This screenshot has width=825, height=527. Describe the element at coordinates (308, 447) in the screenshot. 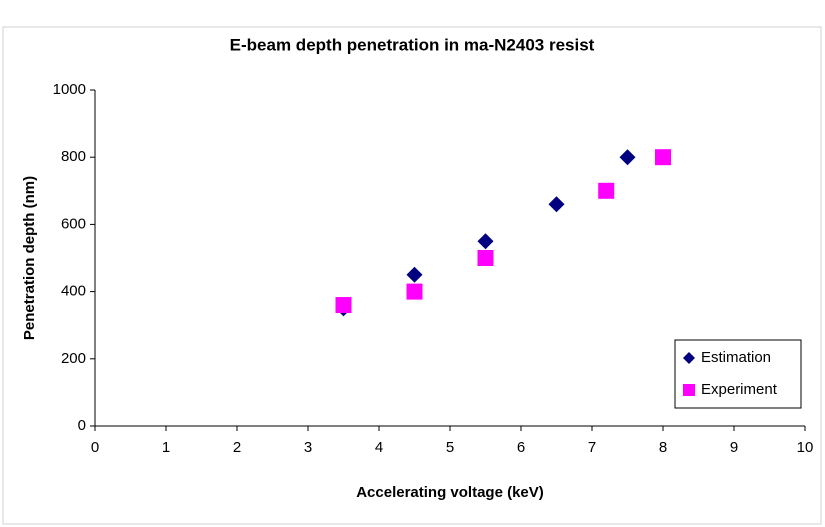

I see `x-tick-label: 3` at that location.